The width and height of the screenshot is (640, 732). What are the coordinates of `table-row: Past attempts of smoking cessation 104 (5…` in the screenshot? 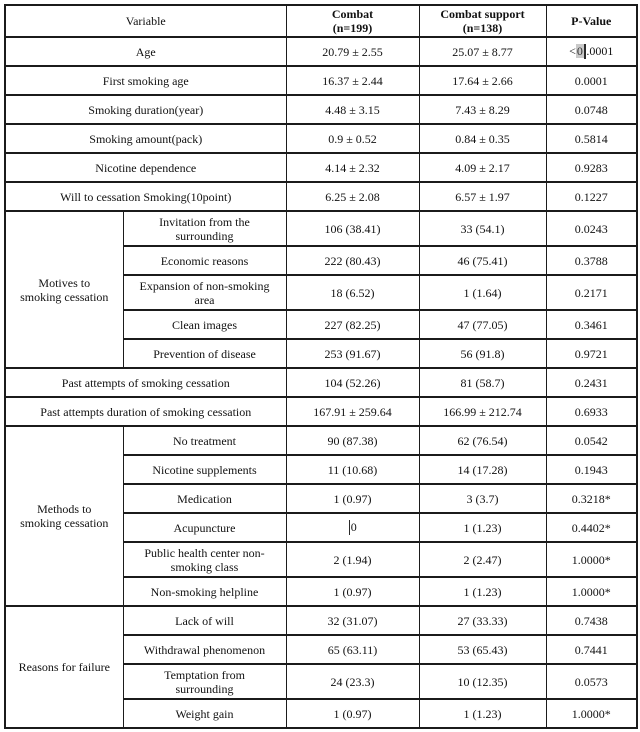 It's located at (321, 383).